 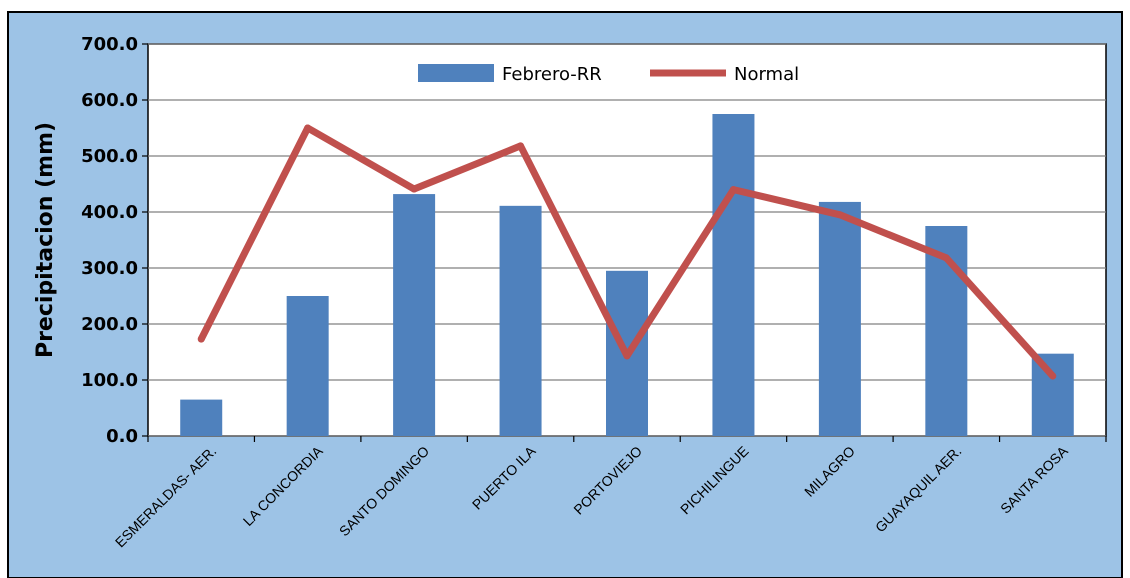 I want to click on y-tick-label: 600.0, so click(x=109, y=100).